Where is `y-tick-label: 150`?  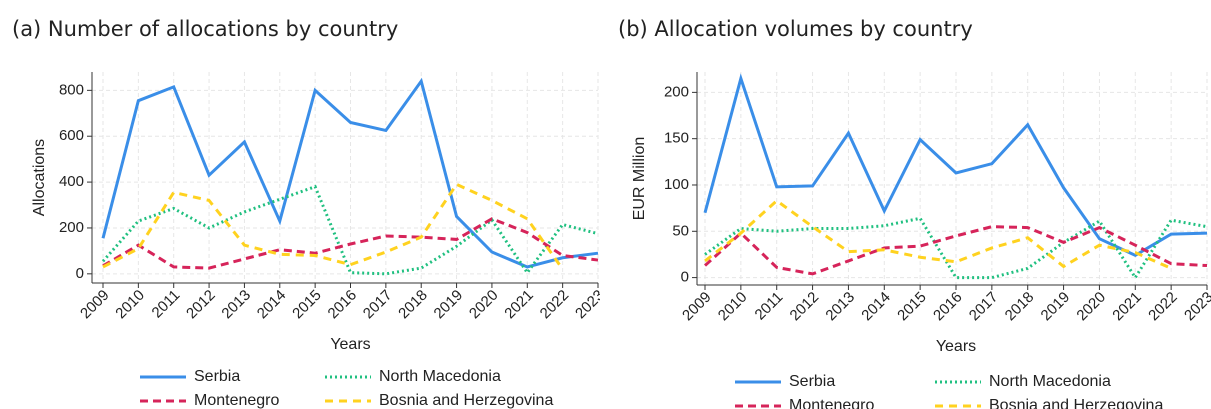 y-tick-label: 150 is located at coordinates (676, 138).